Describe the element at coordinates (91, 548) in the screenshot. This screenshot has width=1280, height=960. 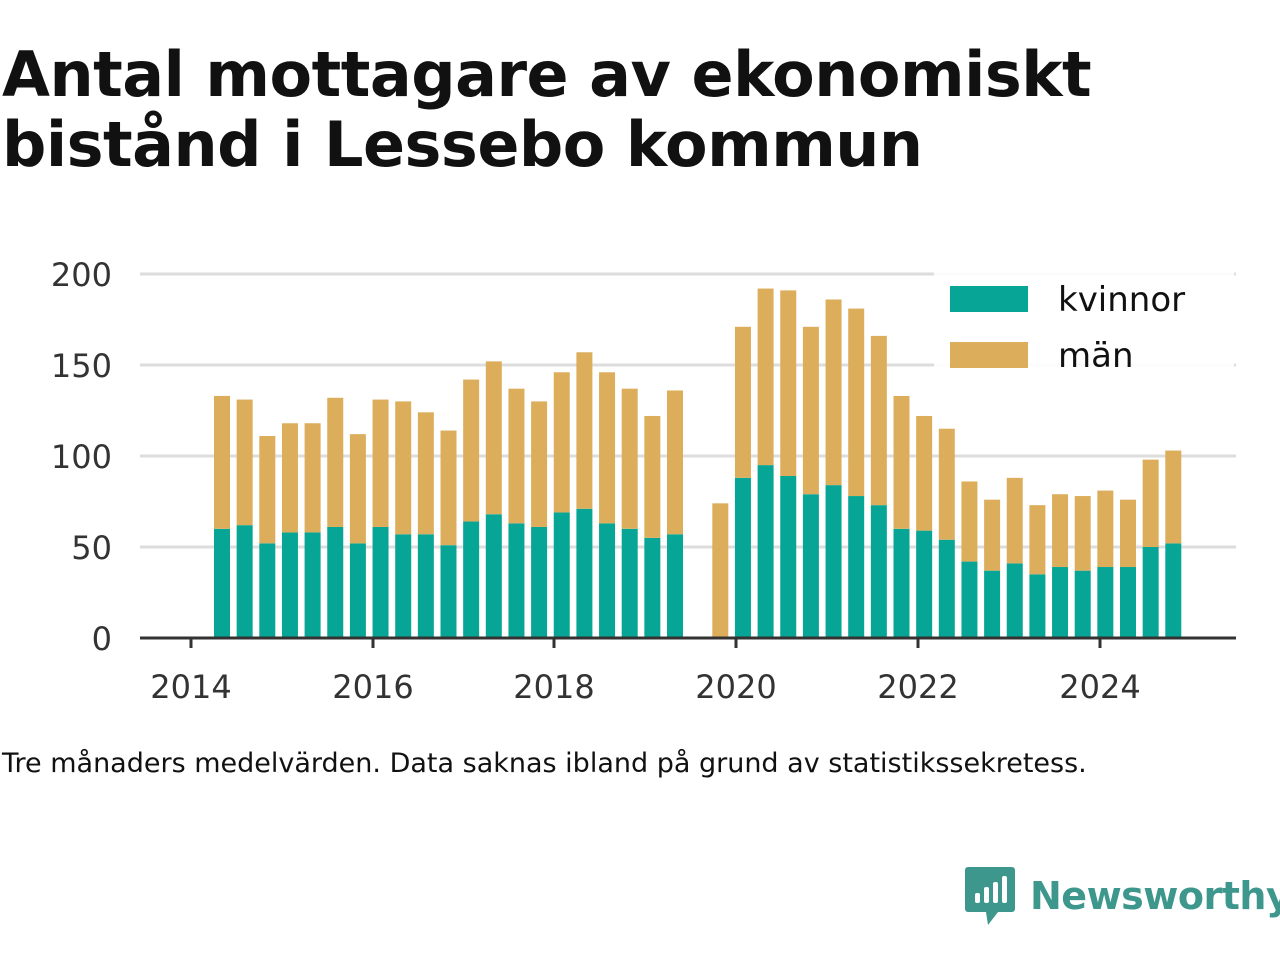
I see `y-tick-label: 50` at that location.